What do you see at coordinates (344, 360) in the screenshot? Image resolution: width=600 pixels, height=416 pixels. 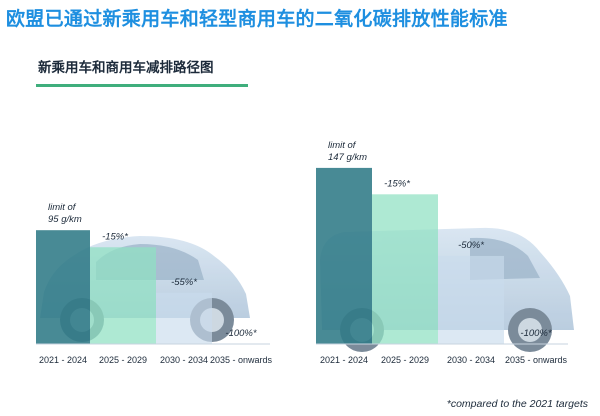 I see `vans-category-1: 2021 - 2024` at bounding box center [344, 360].